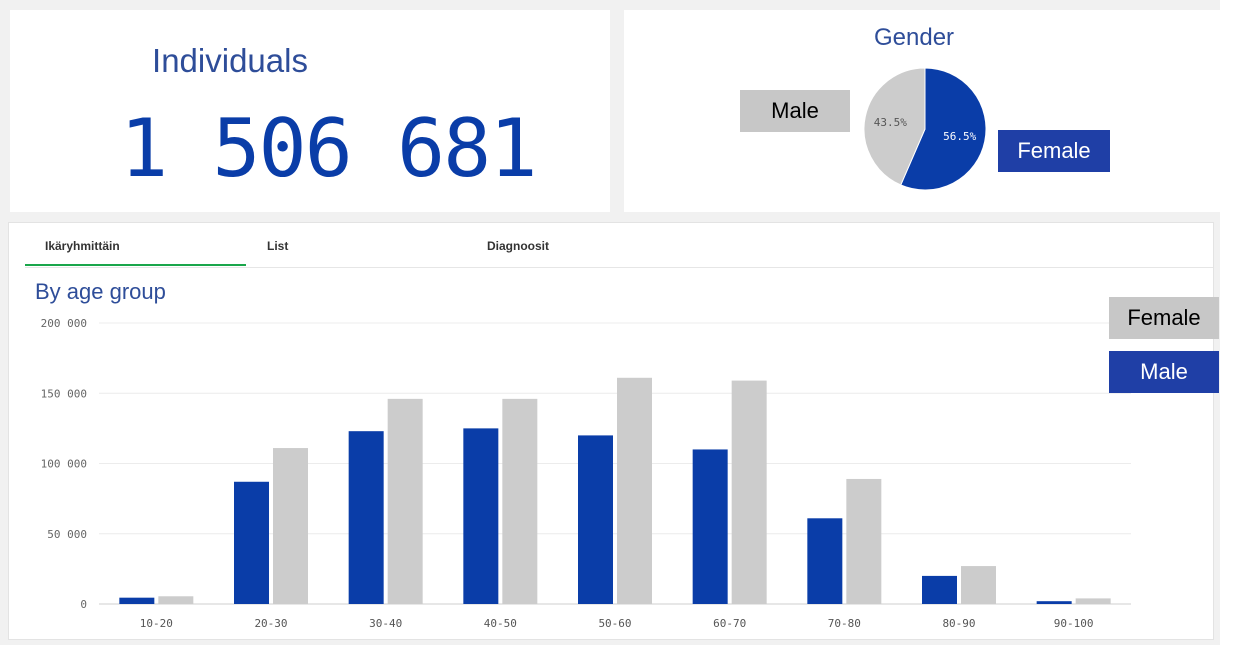  Describe the element at coordinates (290, 526) in the screenshot. I see `bar-20-30-gray` at that location.